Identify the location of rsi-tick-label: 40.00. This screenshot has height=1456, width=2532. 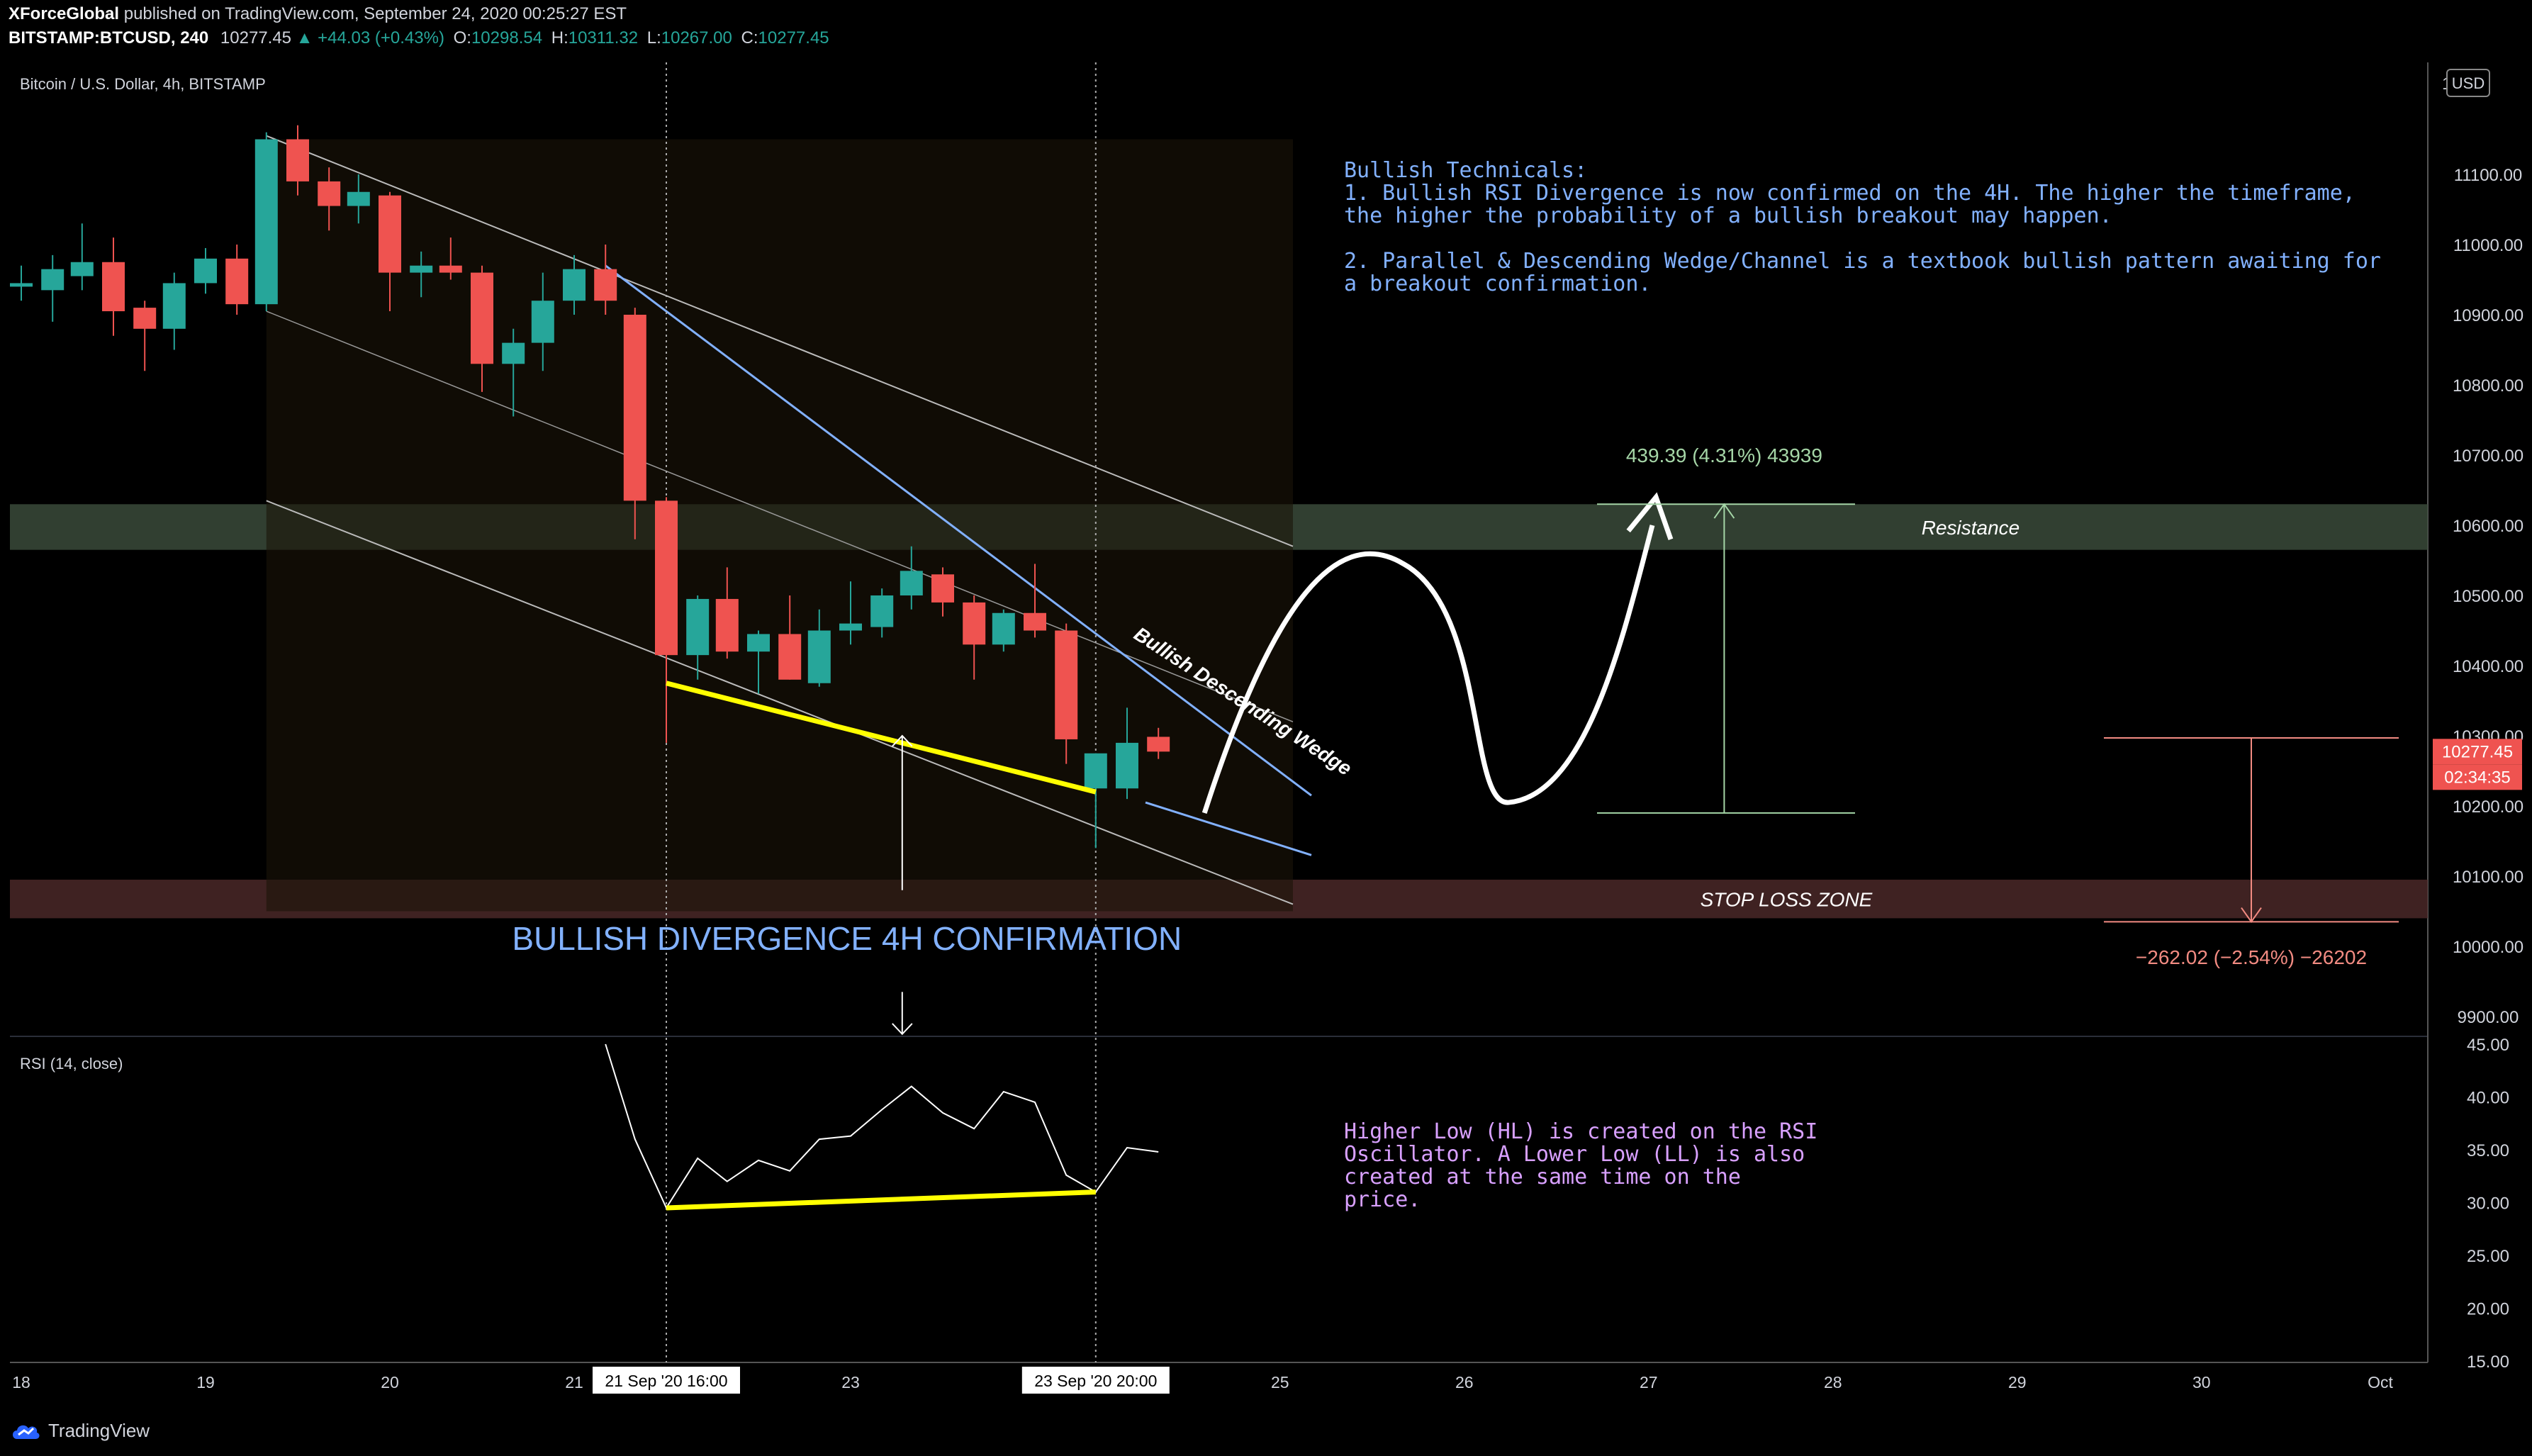
(2488, 1098).